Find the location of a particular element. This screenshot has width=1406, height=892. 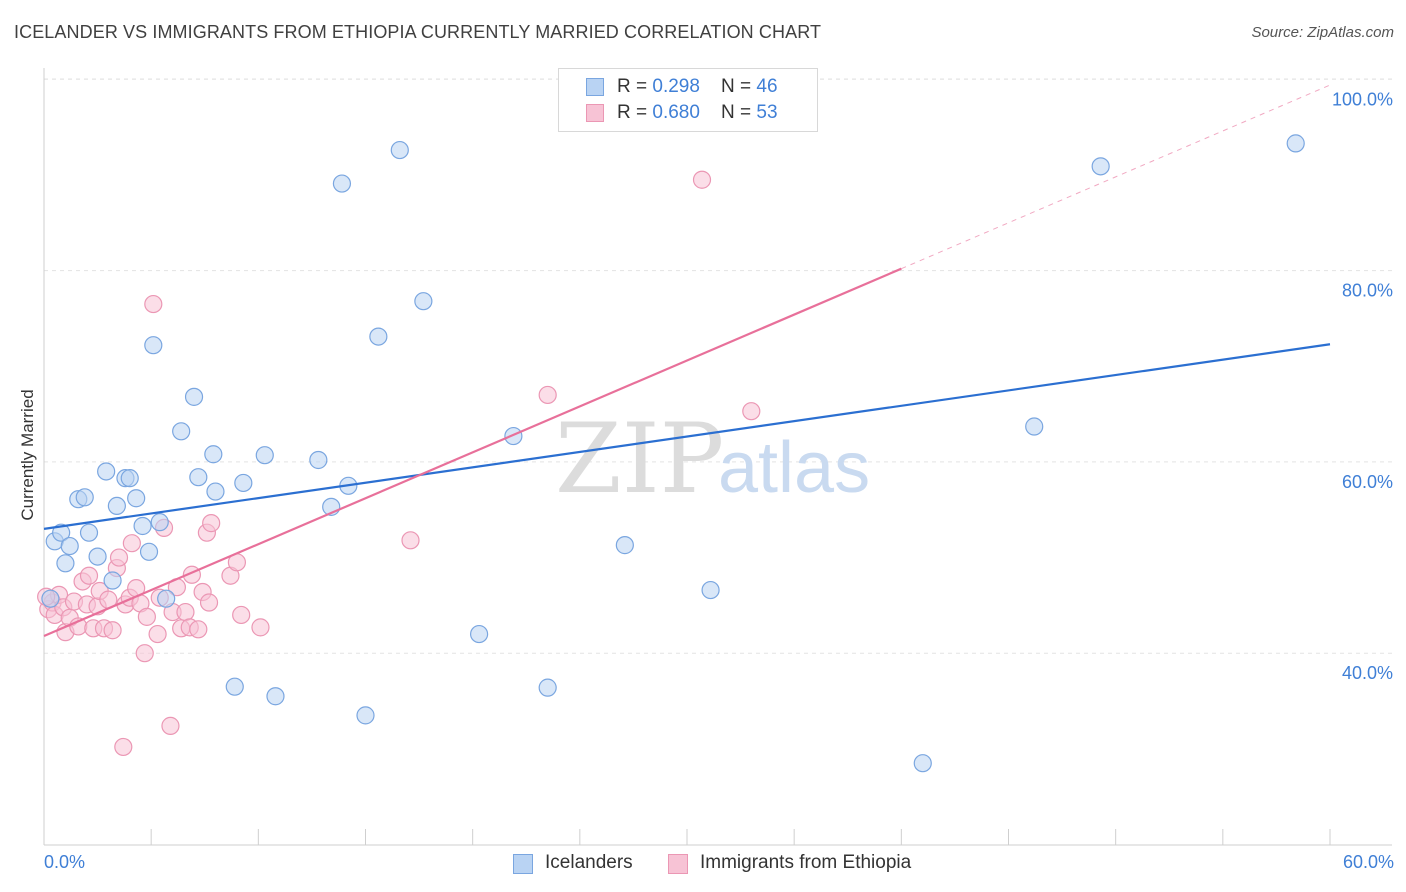

watermark-zip: ZIP is located at coordinates (639, 459).